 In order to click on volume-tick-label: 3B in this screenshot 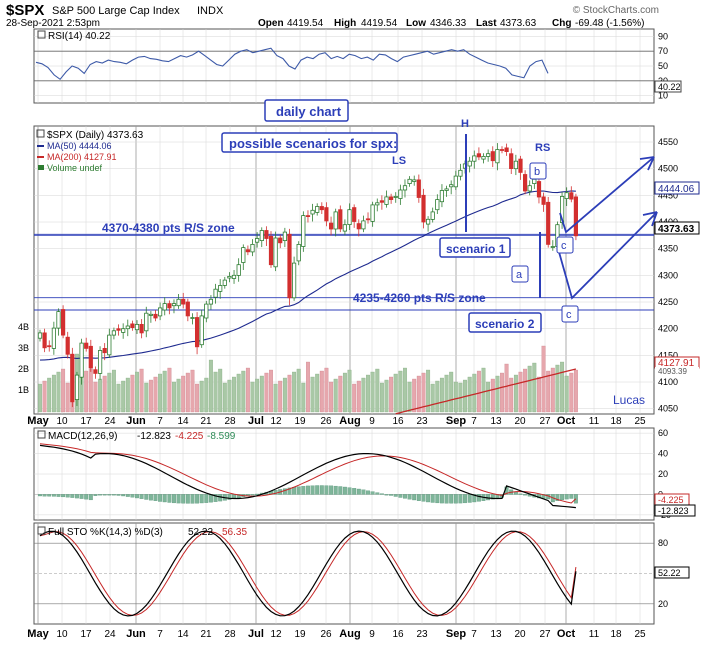, I will do `click(23, 348)`.